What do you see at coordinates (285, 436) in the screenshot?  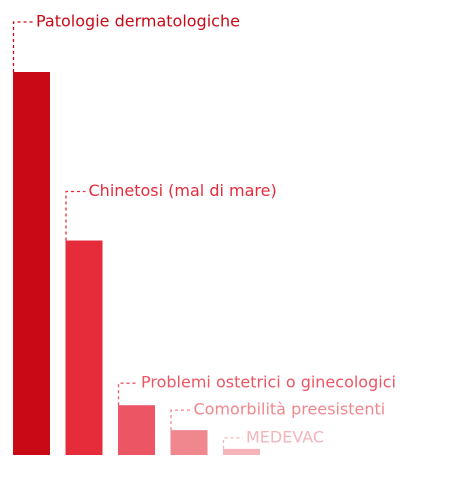 I see `bar-label: MEDEVAC` at bounding box center [285, 436].